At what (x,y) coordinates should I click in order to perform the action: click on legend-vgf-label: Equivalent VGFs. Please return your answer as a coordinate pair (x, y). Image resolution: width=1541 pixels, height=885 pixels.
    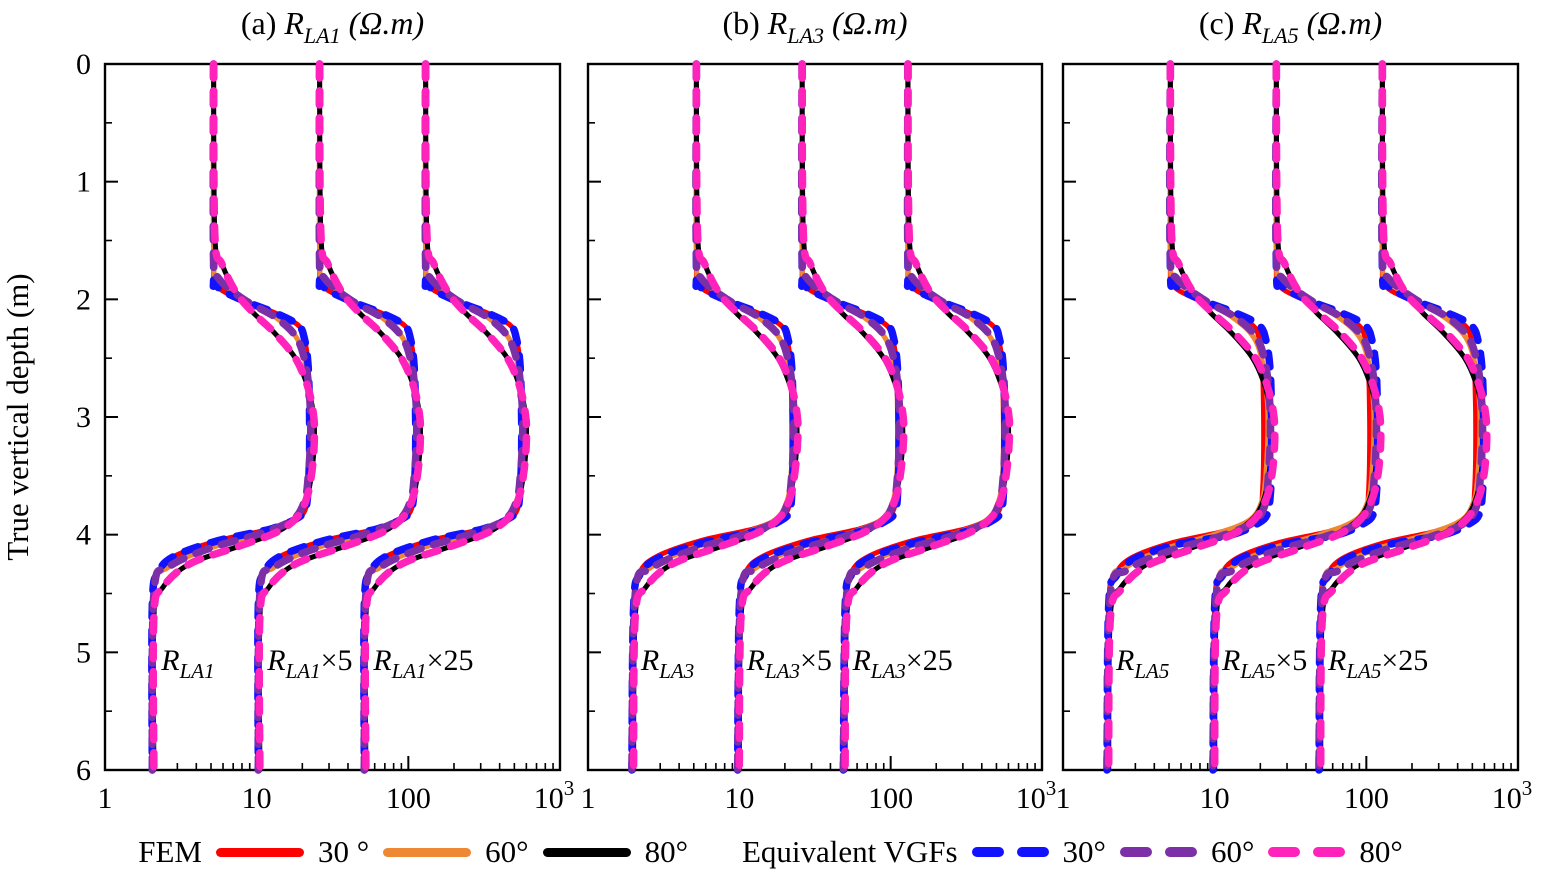
    Looking at the image, I should click on (849, 851).